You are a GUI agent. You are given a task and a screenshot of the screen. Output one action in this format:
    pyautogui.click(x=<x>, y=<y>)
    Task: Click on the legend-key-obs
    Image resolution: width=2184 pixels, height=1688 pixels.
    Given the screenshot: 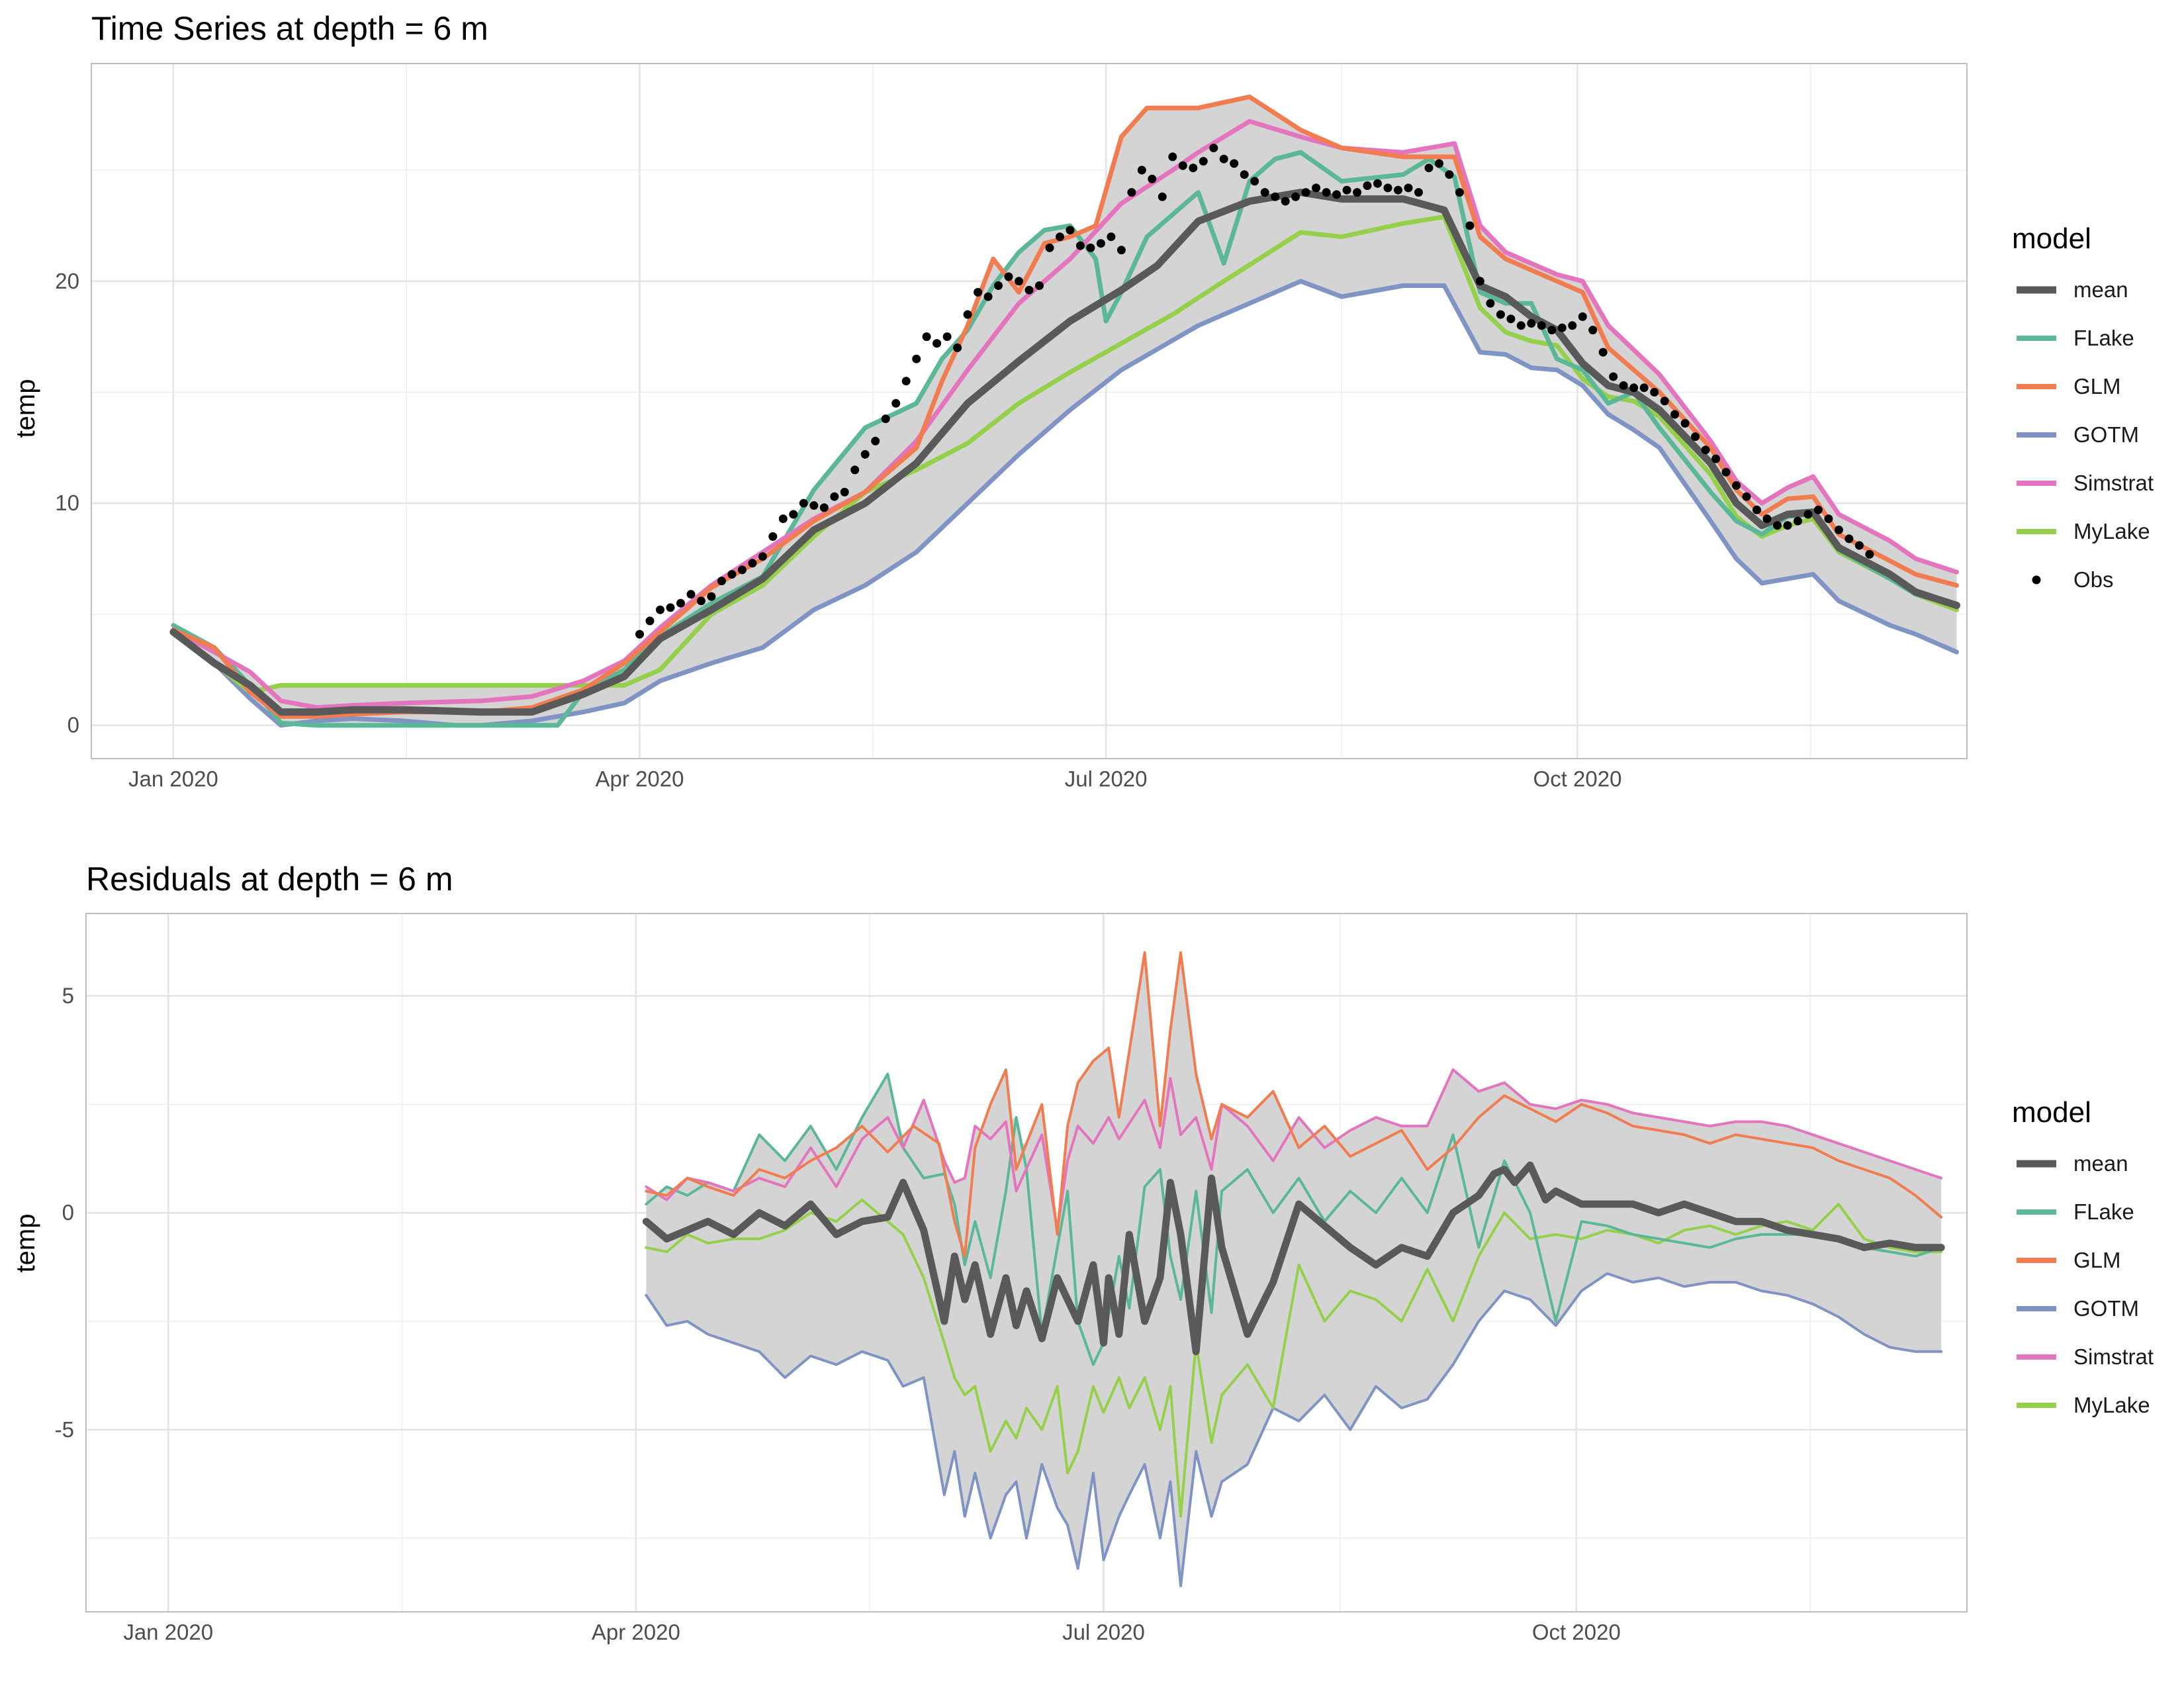 What is the action you would take?
    pyautogui.click(x=2036, y=580)
    